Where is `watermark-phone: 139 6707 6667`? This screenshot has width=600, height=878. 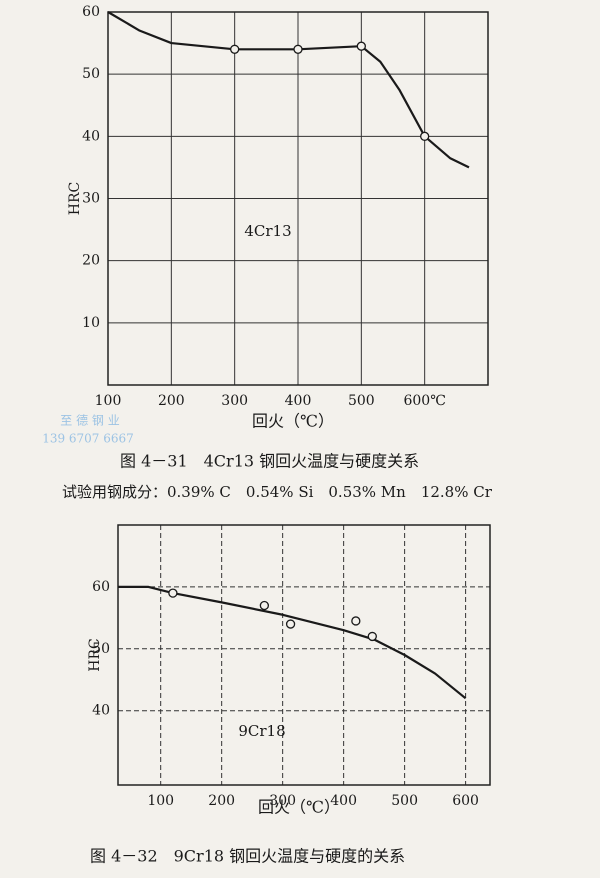 watermark-phone: 139 6707 6667 is located at coordinates (88, 439).